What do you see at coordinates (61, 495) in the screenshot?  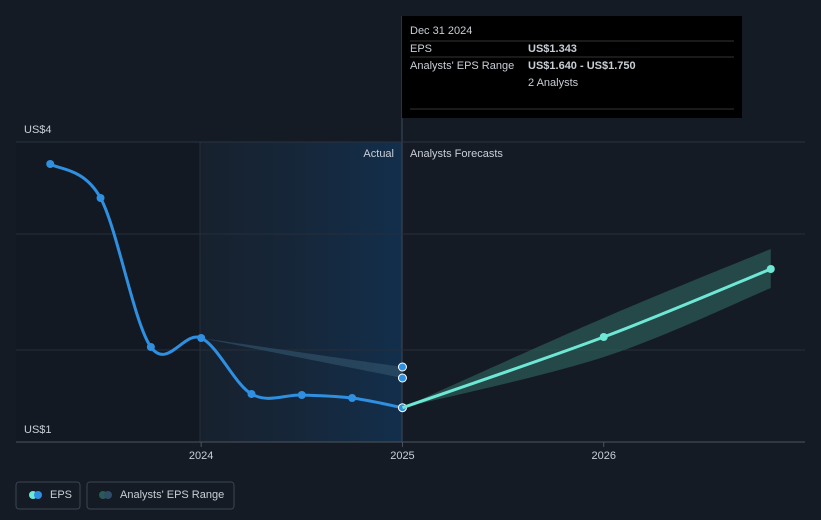 I see `legend-label: EPS` at bounding box center [61, 495].